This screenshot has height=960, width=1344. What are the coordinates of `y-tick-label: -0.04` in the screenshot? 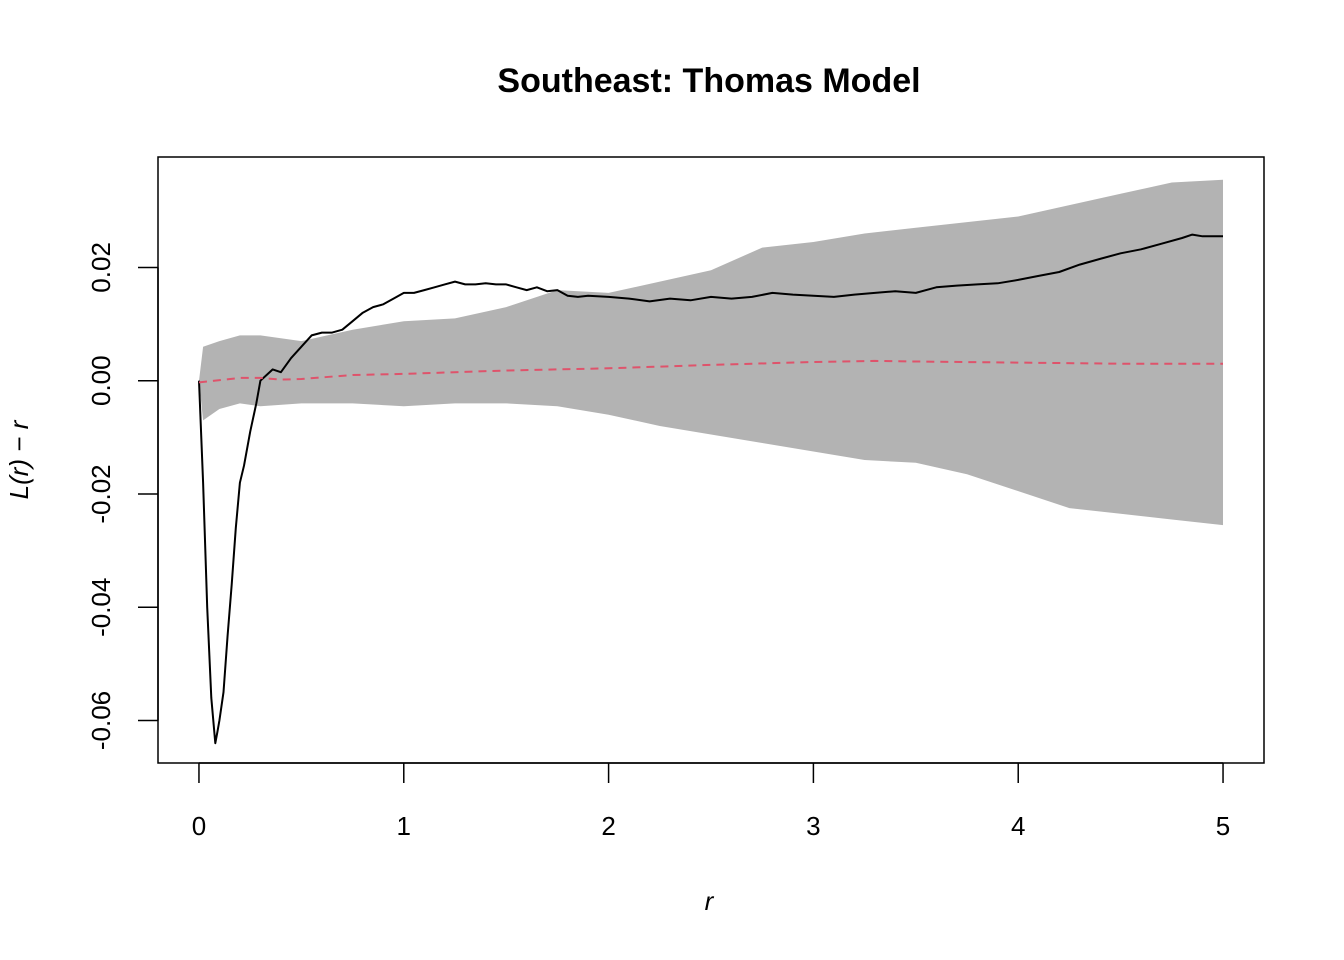 It's located at (101, 607).